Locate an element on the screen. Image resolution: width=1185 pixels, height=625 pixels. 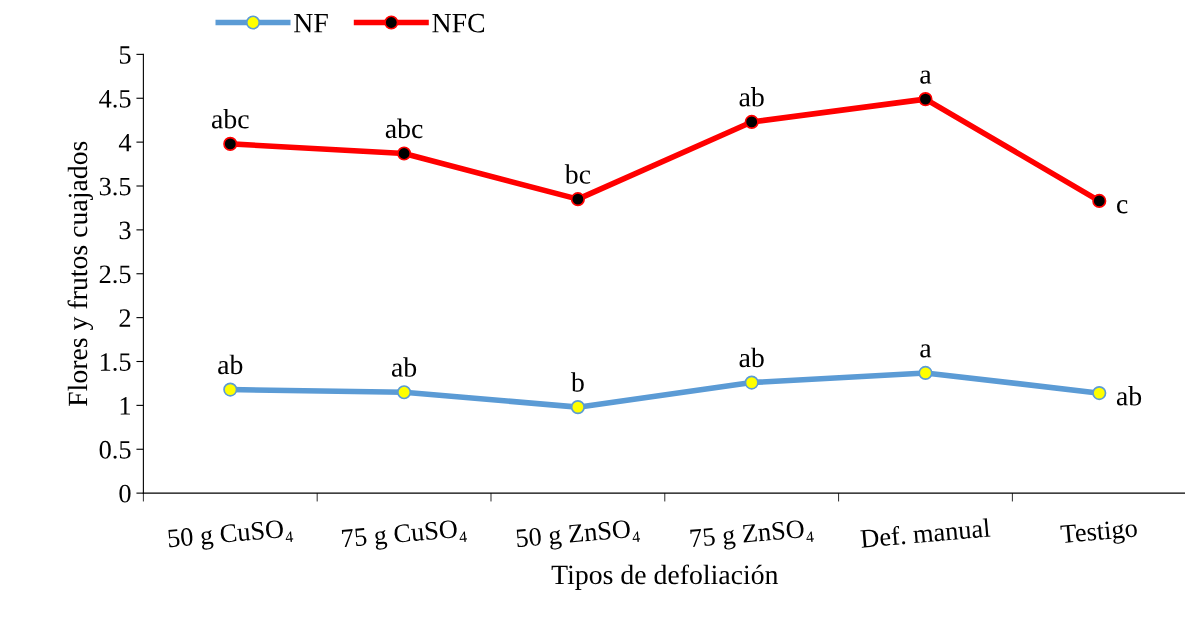
y-tick-label: 0 is located at coordinates (125, 493).